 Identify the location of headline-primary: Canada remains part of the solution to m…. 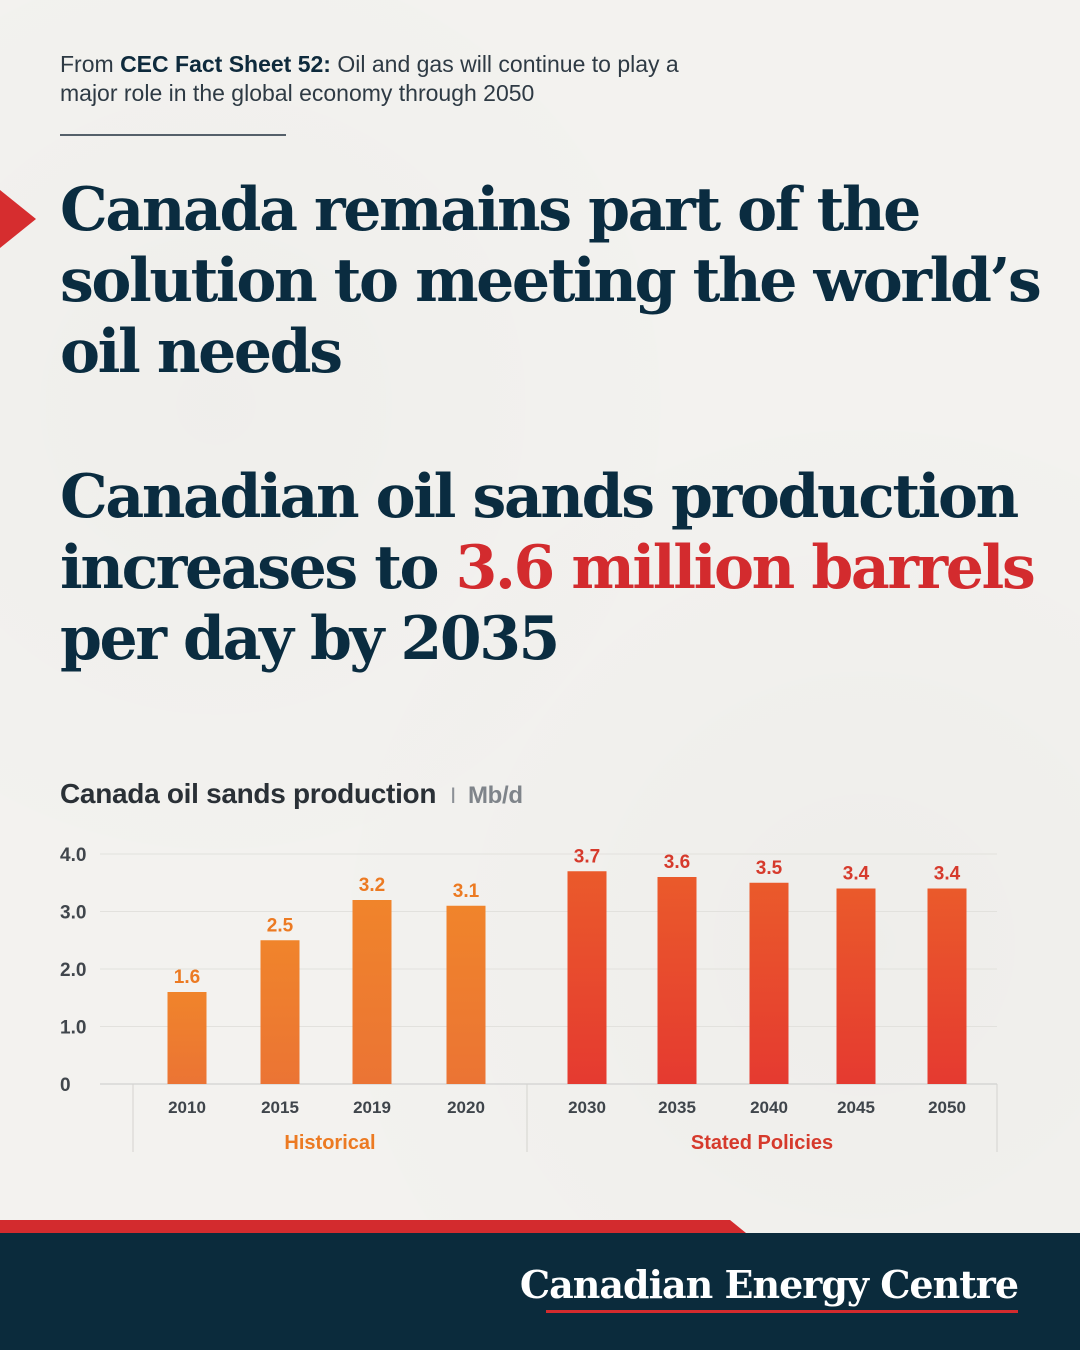
(551, 281).